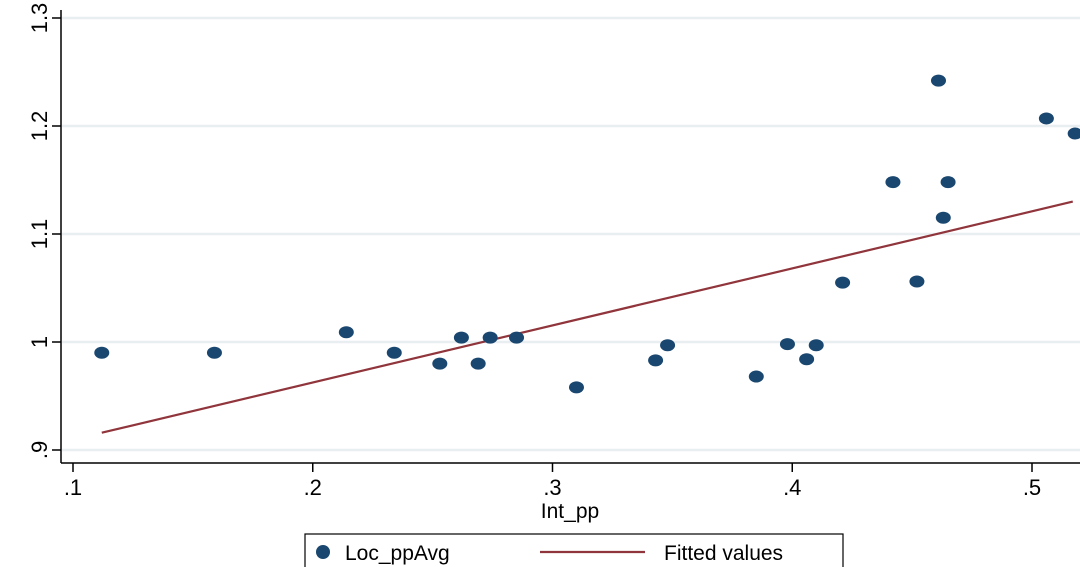 This screenshot has width=1080, height=567. I want to click on legend: Loc_ppAvg Fitted values, so click(574, 550).